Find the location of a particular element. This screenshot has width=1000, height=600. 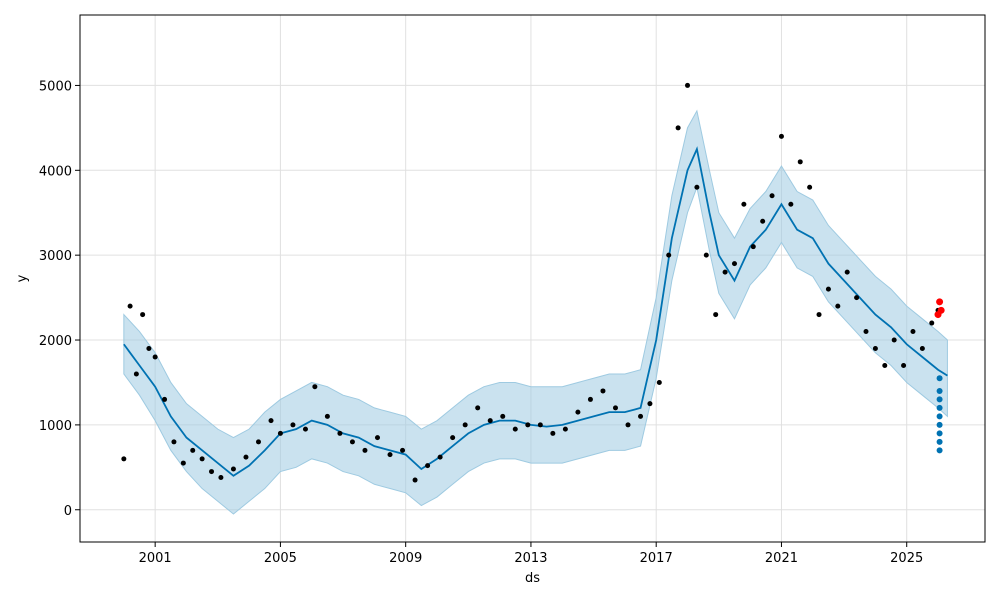

x-axis-label: ds is located at coordinates (532, 578).